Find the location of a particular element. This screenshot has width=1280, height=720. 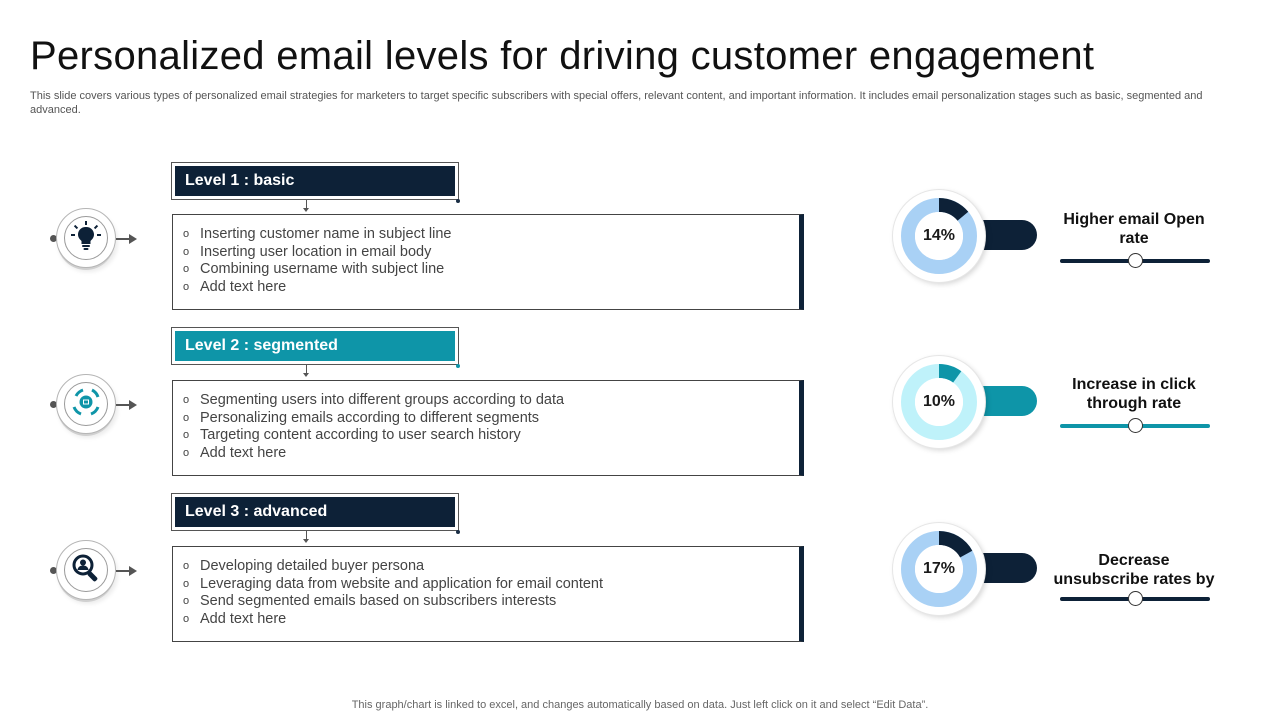

list-item: o Combining username with subject line is located at coordinates (314, 269).